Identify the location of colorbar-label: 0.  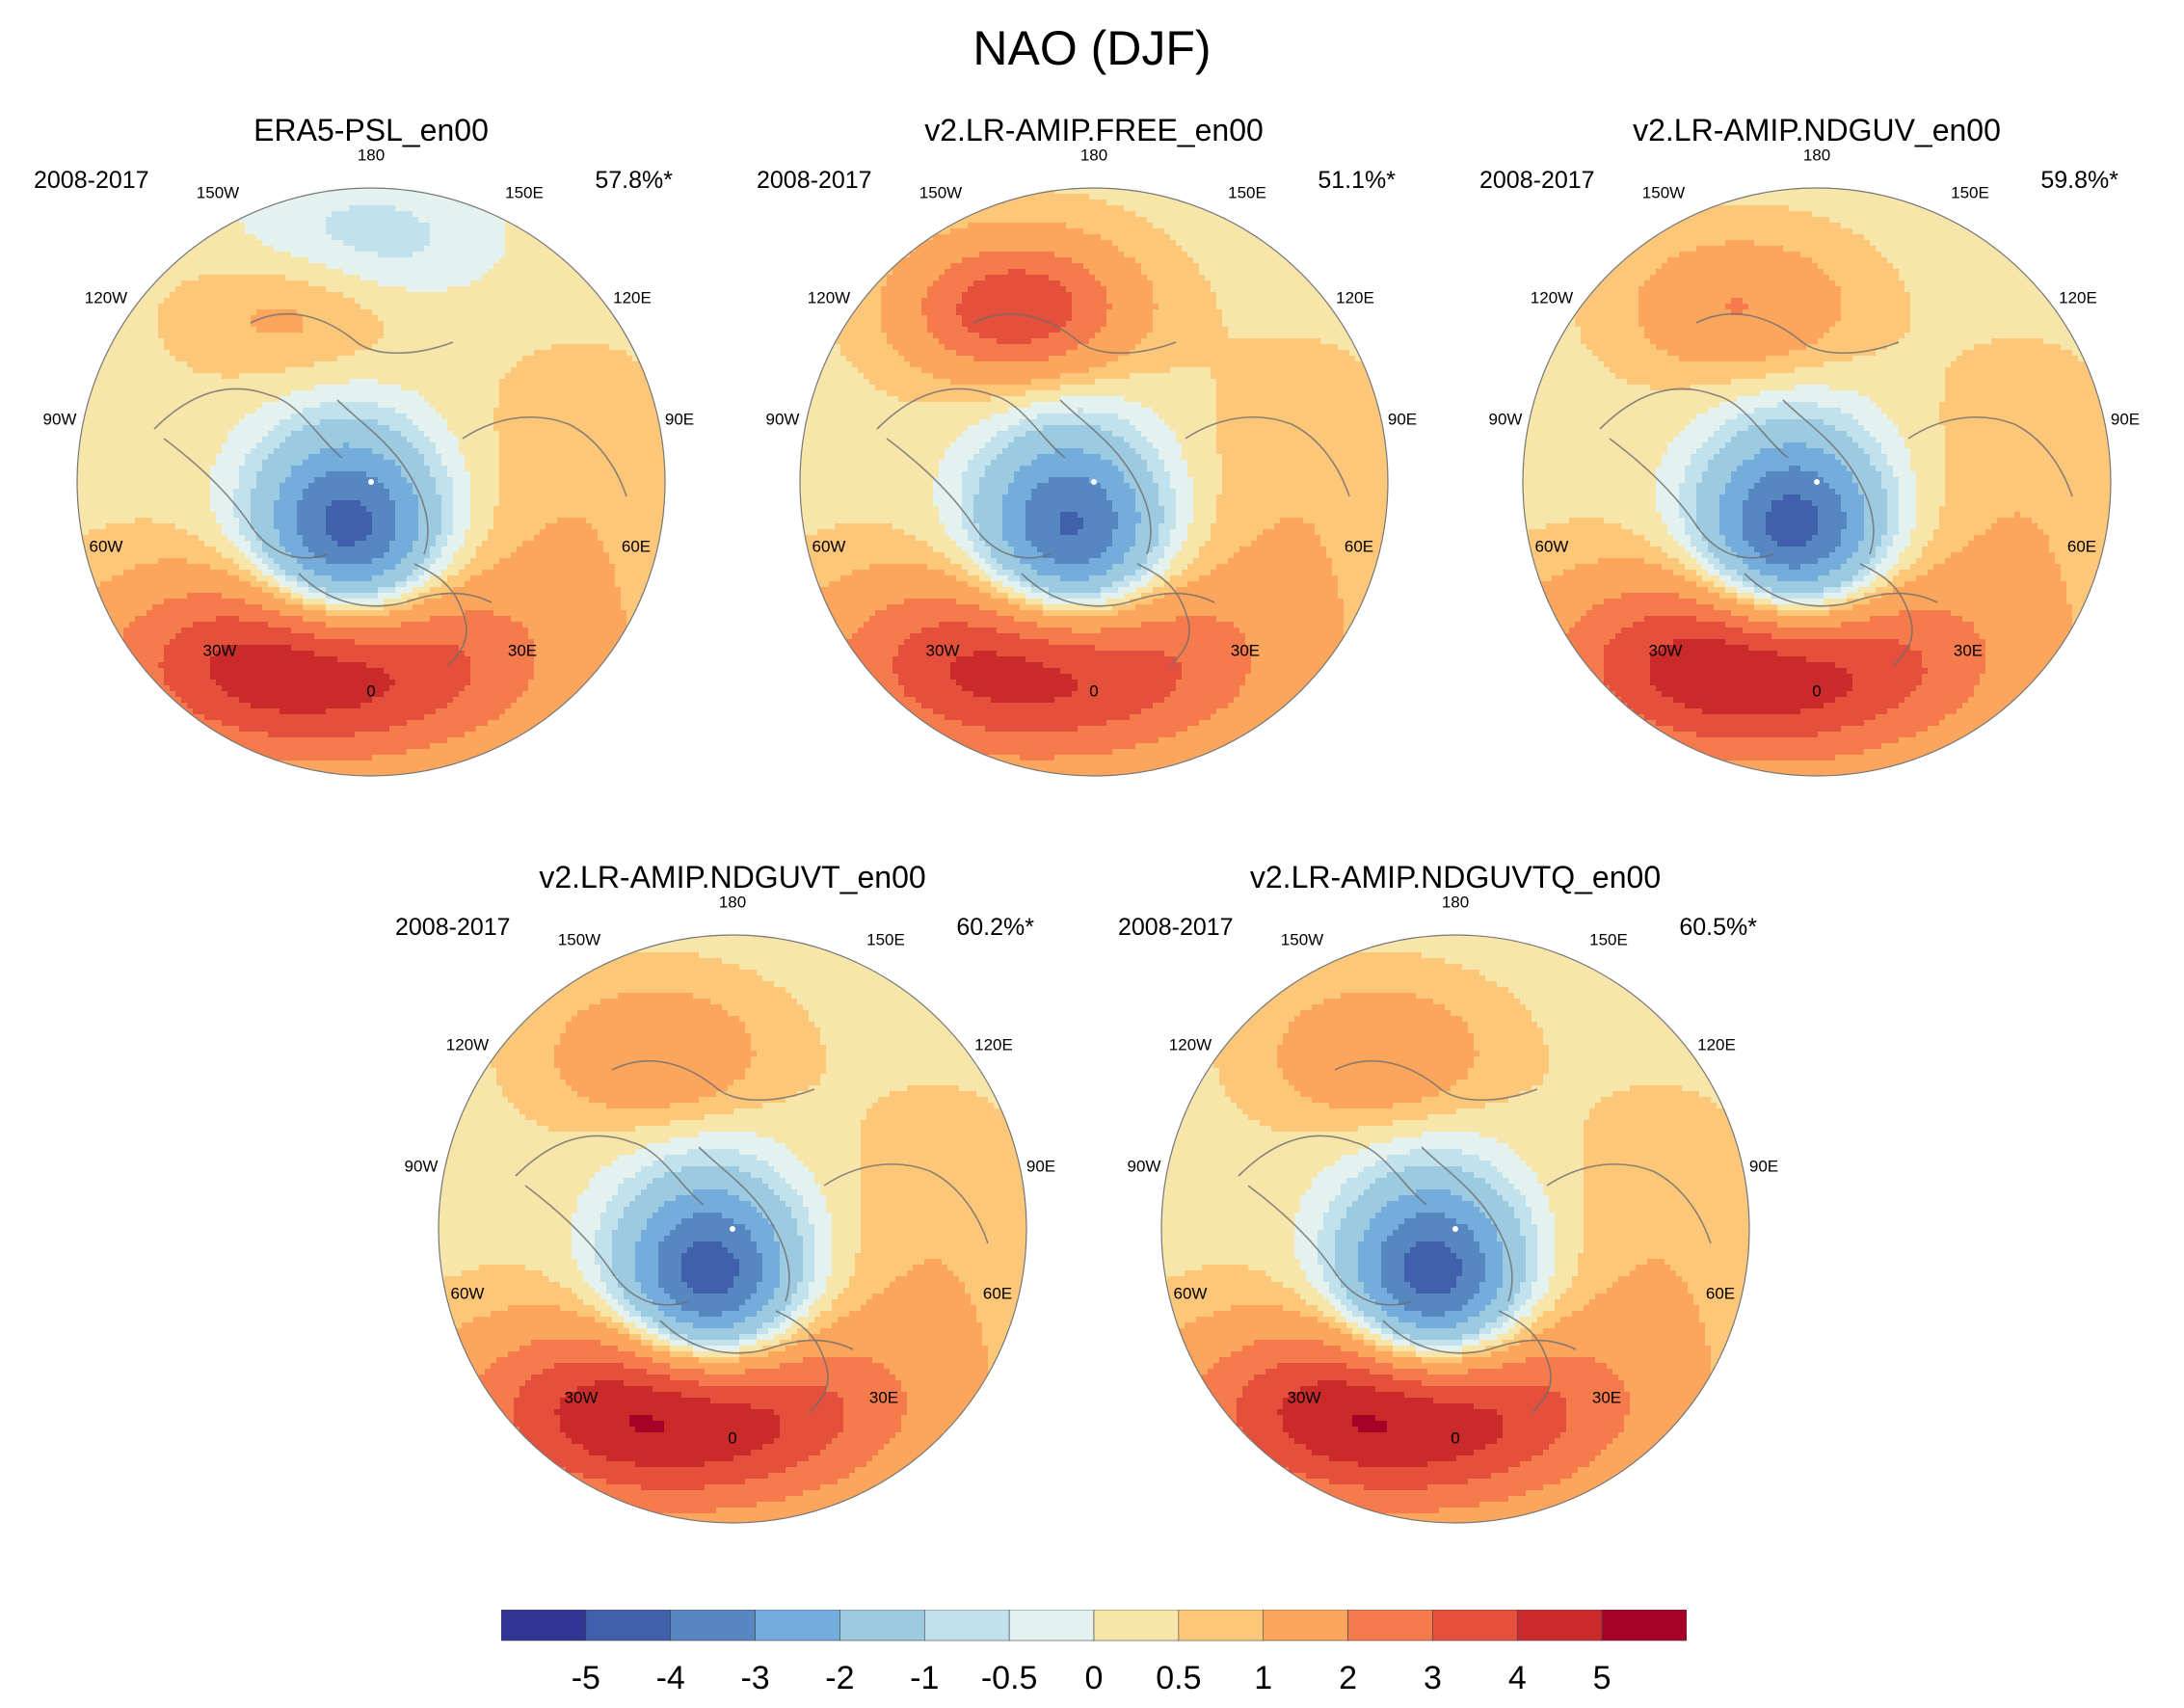
(1094, 1678).